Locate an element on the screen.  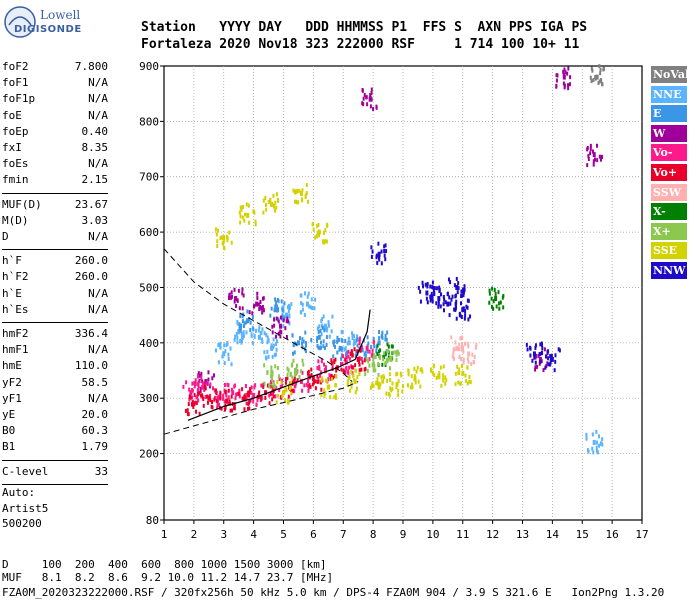
param-value: 336.4 is located at coordinates (91, 333).